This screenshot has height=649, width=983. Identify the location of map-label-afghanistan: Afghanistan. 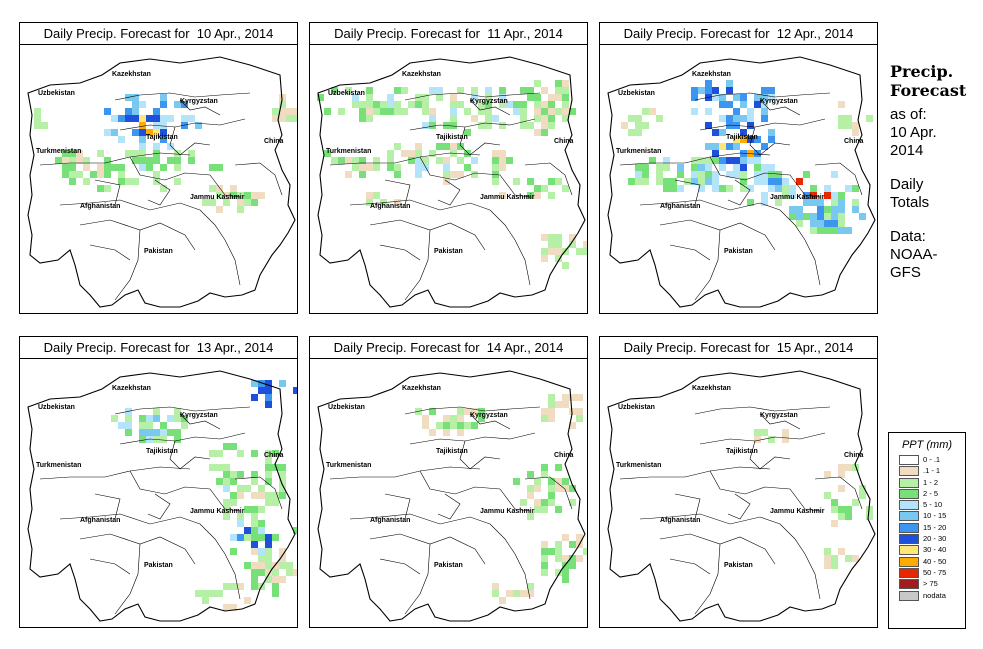
(390, 206).